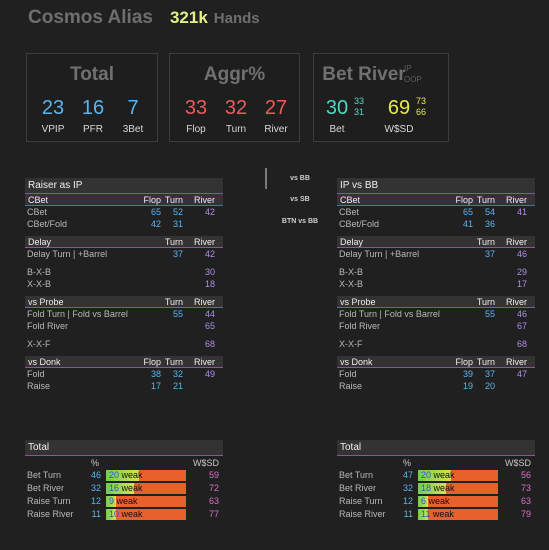 The width and height of the screenshot is (549, 550). Describe the element at coordinates (458, 488) in the screenshot. I see `range-bar: 18 weak` at that location.